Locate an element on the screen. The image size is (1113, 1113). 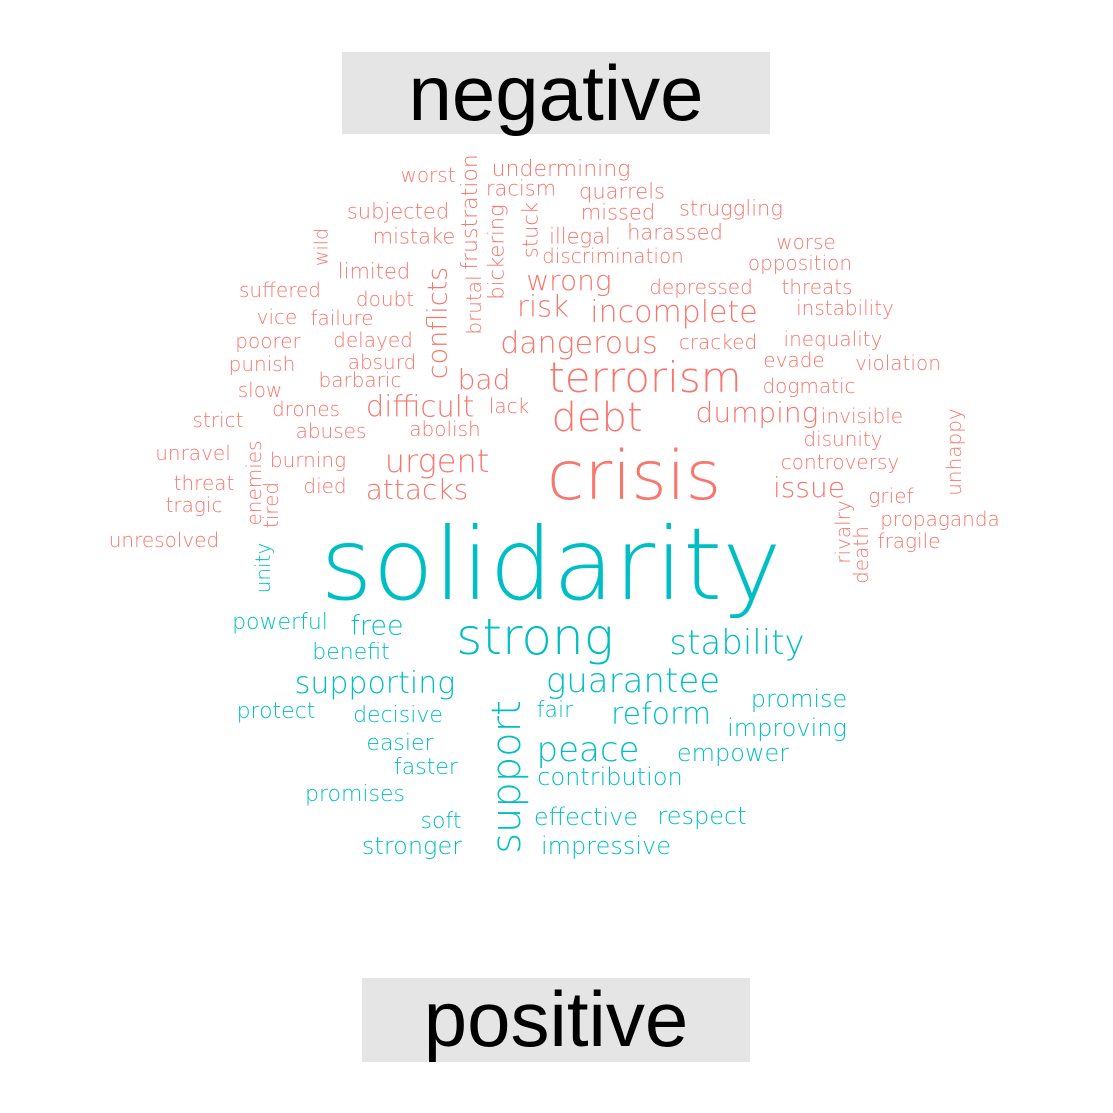
word-negative-subjected: subjected is located at coordinates (398, 211).